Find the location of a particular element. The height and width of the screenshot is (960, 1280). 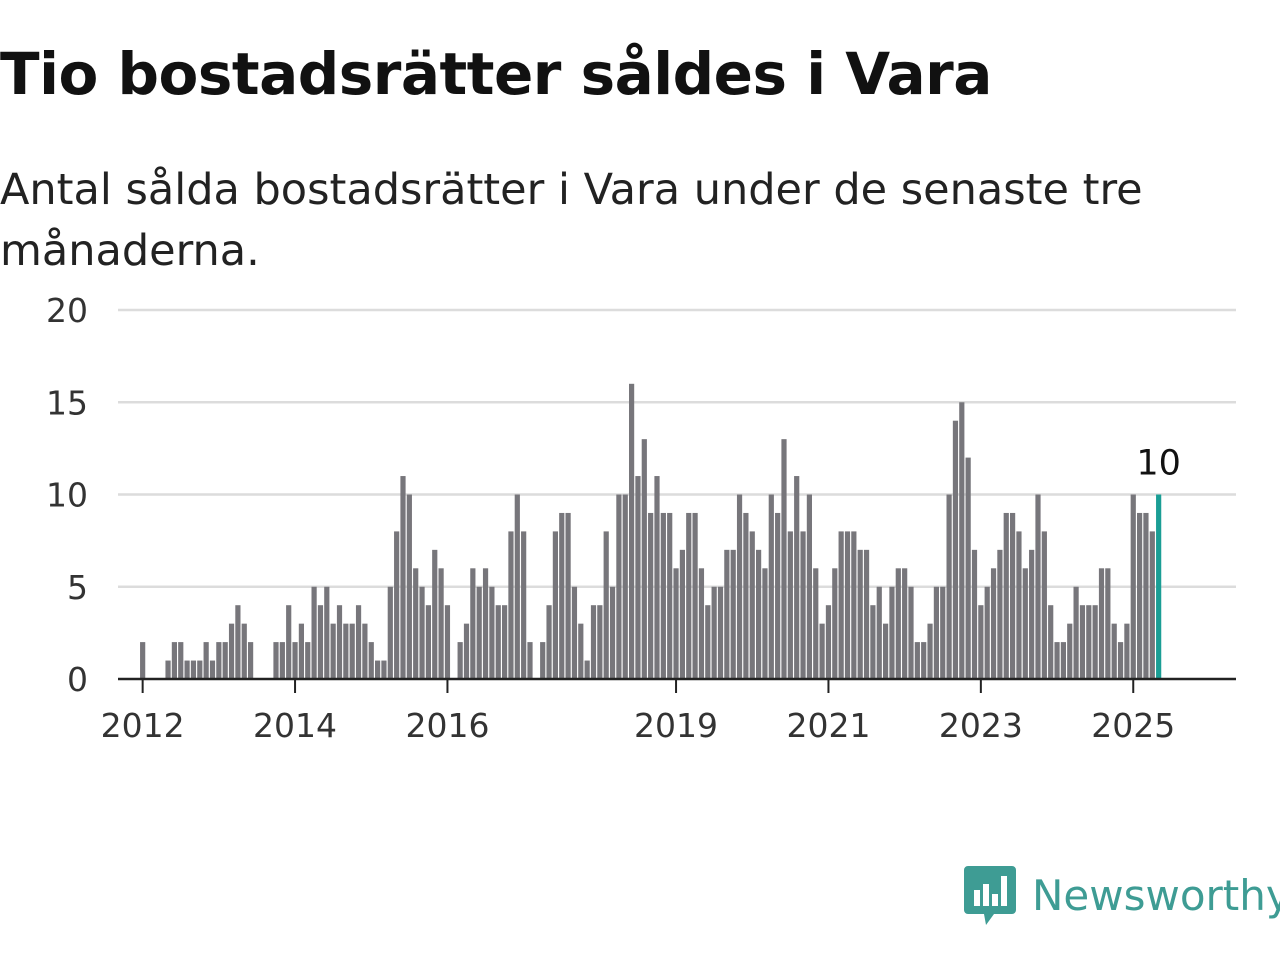

y-tick-label-20: 20 is located at coordinates (67, 310).